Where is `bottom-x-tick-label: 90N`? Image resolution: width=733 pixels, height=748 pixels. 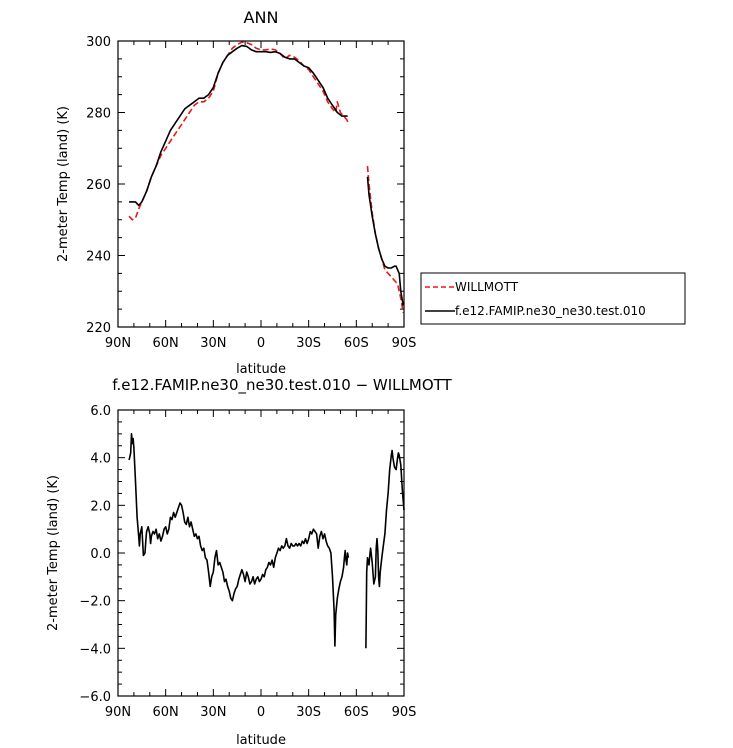
bottom-x-tick-label: 90N is located at coordinates (118, 712).